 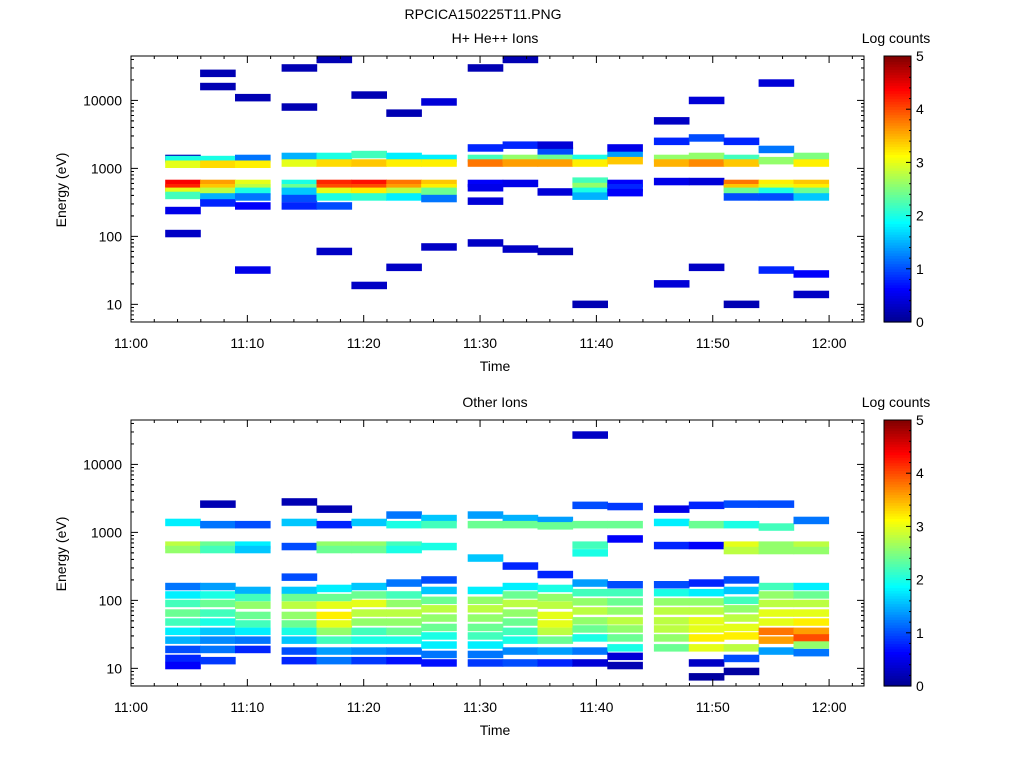 I want to click on y-tick-label: 10, so click(x=114, y=668).